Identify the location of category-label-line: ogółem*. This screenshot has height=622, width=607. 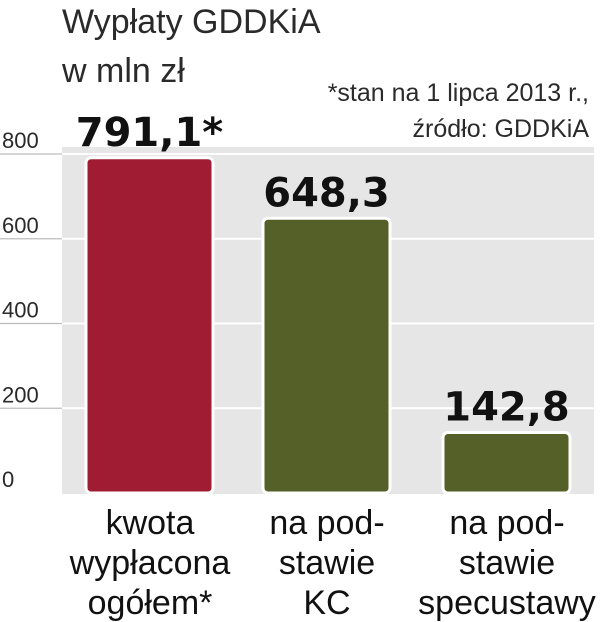
(150, 603).